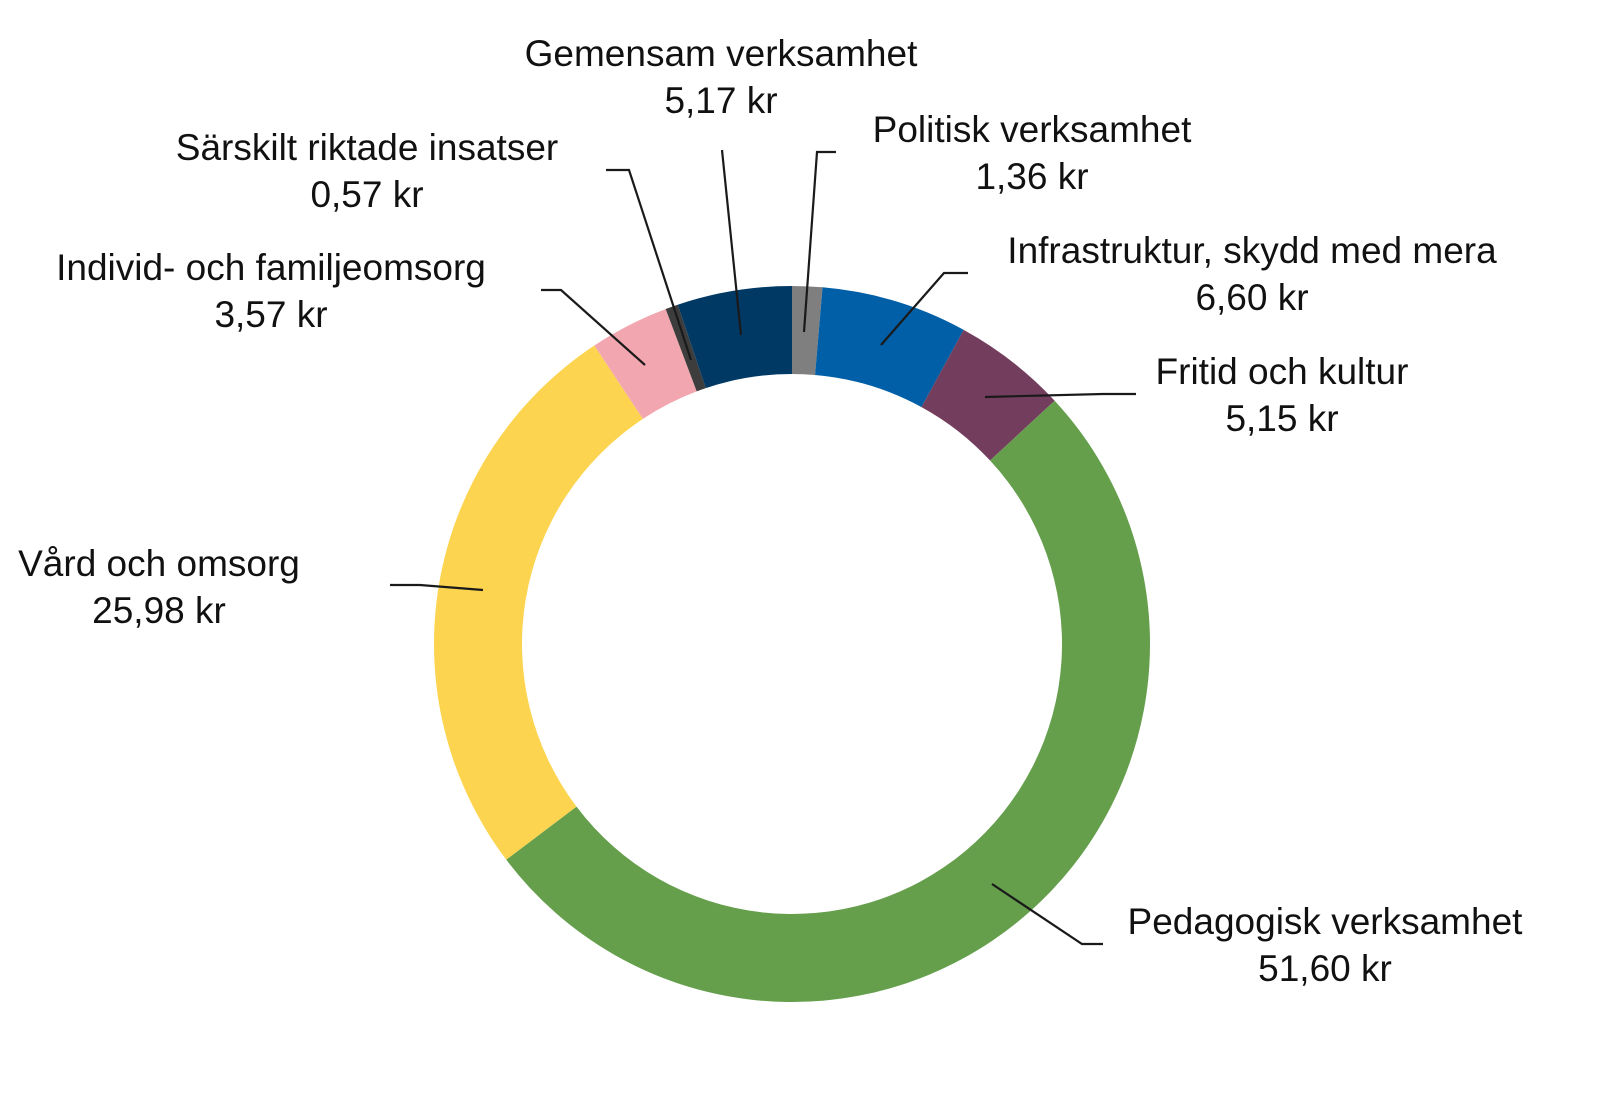 The image size is (1606, 1109). I want to click on slice-vard-och-omsorg, so click(538, 602).